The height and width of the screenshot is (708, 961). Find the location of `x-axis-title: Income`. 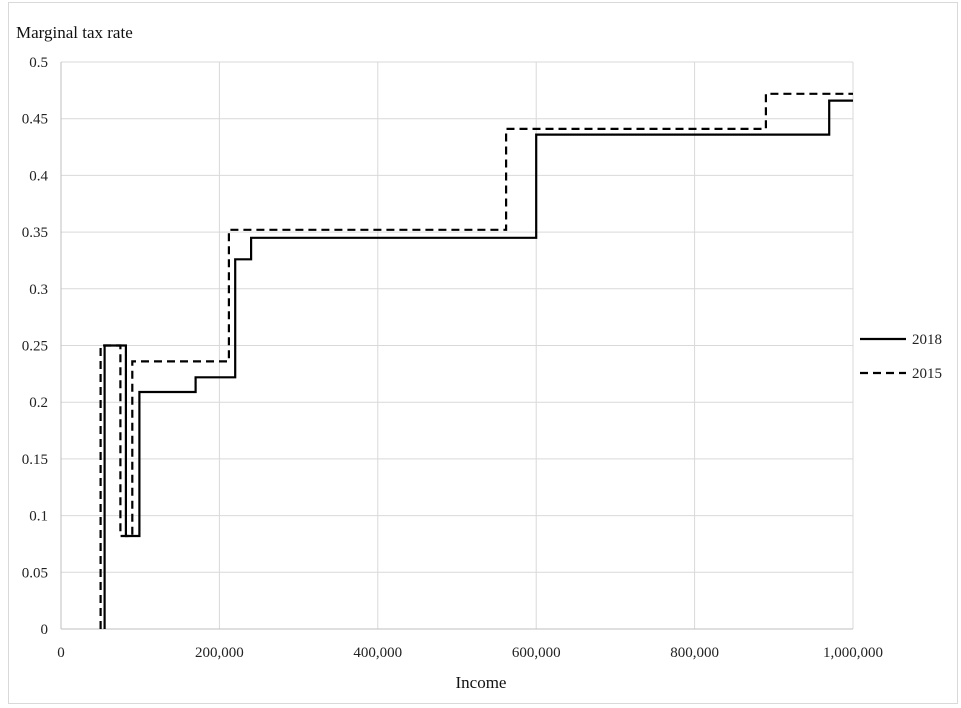

x-axis-title: Income is located at coordinates (481, 682).